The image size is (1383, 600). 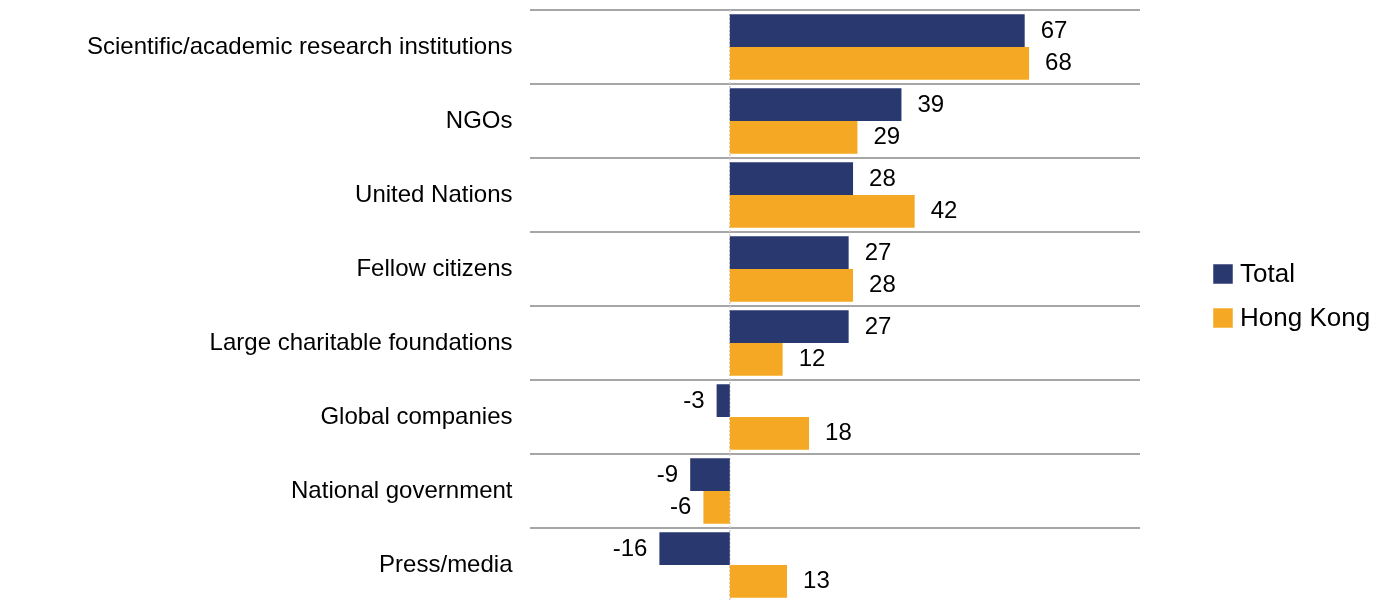 What do you see at coordinates (1058, 62) in the screenshot?
I see `data-label: 68` at bounding box center [1058, 62].